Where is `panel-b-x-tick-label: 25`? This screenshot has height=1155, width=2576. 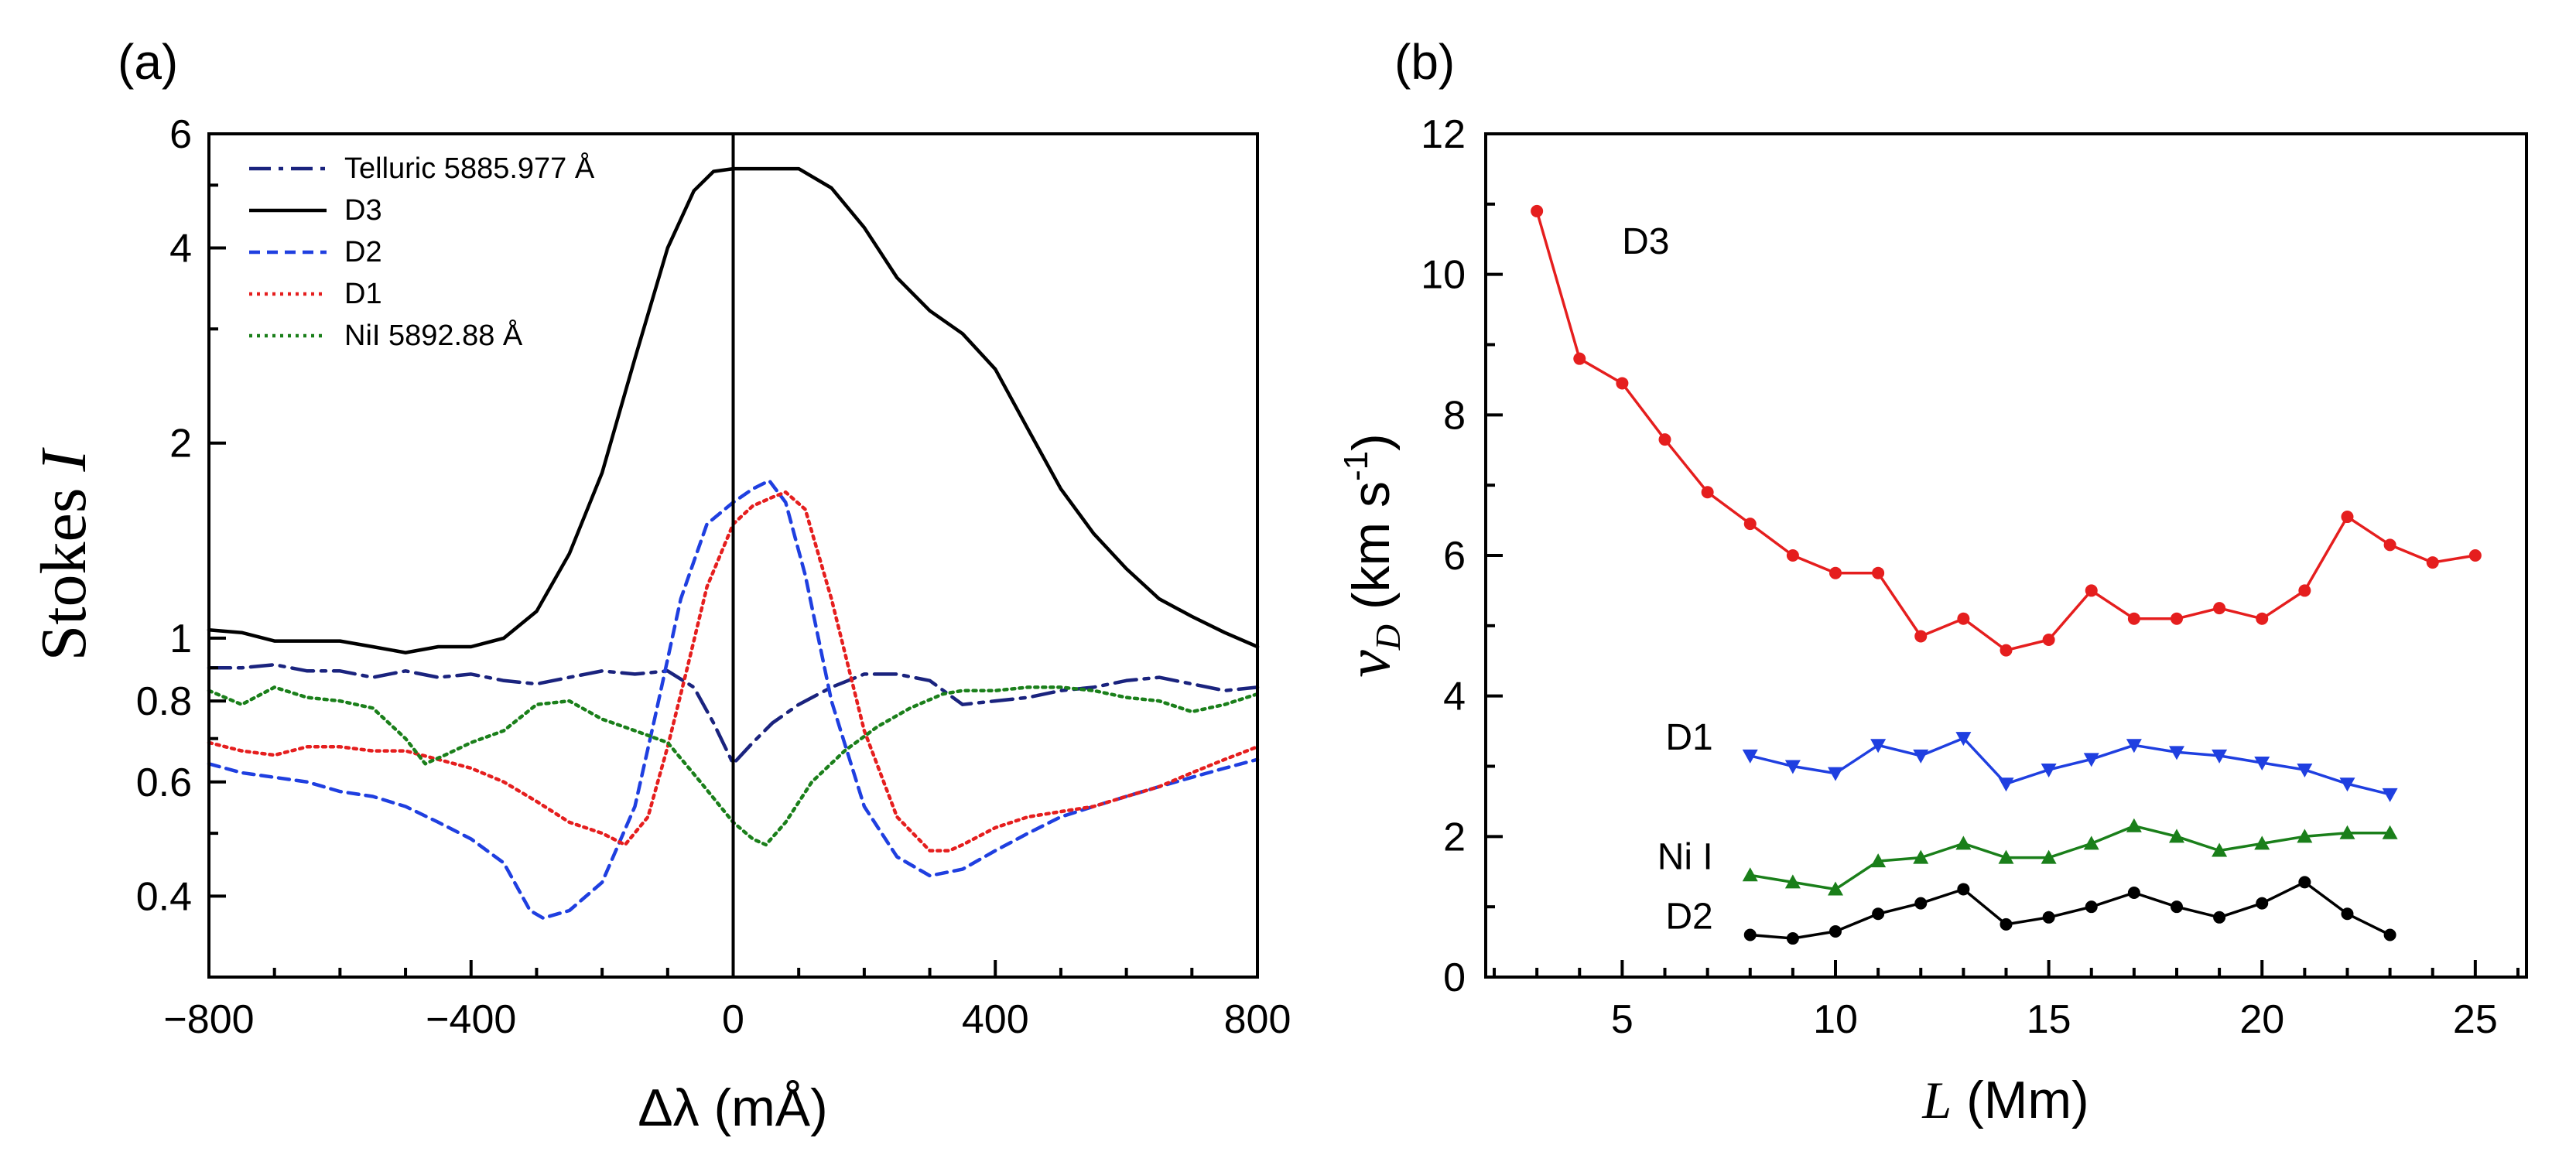 panel-b-x-tick-label: 25 is located at coordinates (2476, 1019).